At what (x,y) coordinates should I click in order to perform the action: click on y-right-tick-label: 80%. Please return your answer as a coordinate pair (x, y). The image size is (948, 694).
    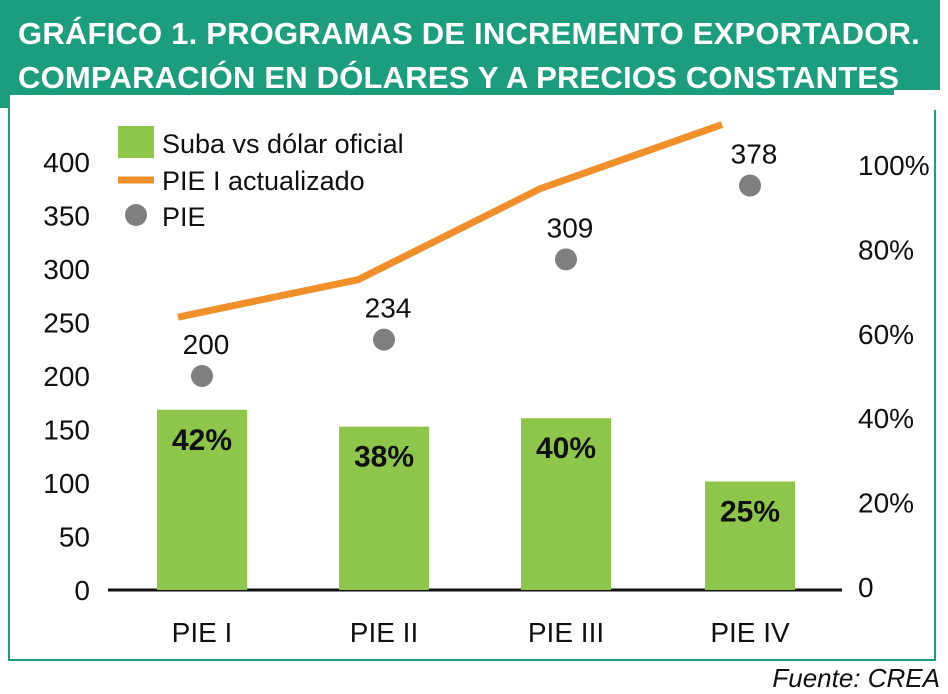
    Looking at the image, I should click on (886, 249).